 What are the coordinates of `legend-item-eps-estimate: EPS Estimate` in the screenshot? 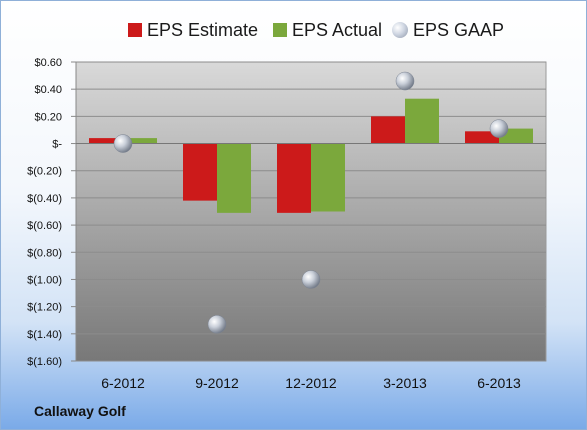 It's located at (193, 30).